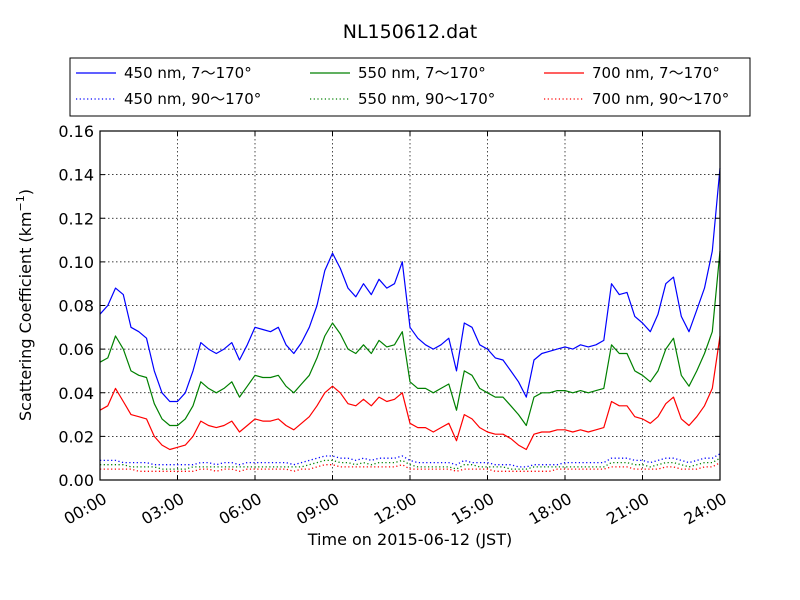 The width and height of the screenshot is (800, 600). What do you see at coordinates (76, 262) in the screenshot?
I see `y-tick-label: 0.10` at bounding box center [76, 262].